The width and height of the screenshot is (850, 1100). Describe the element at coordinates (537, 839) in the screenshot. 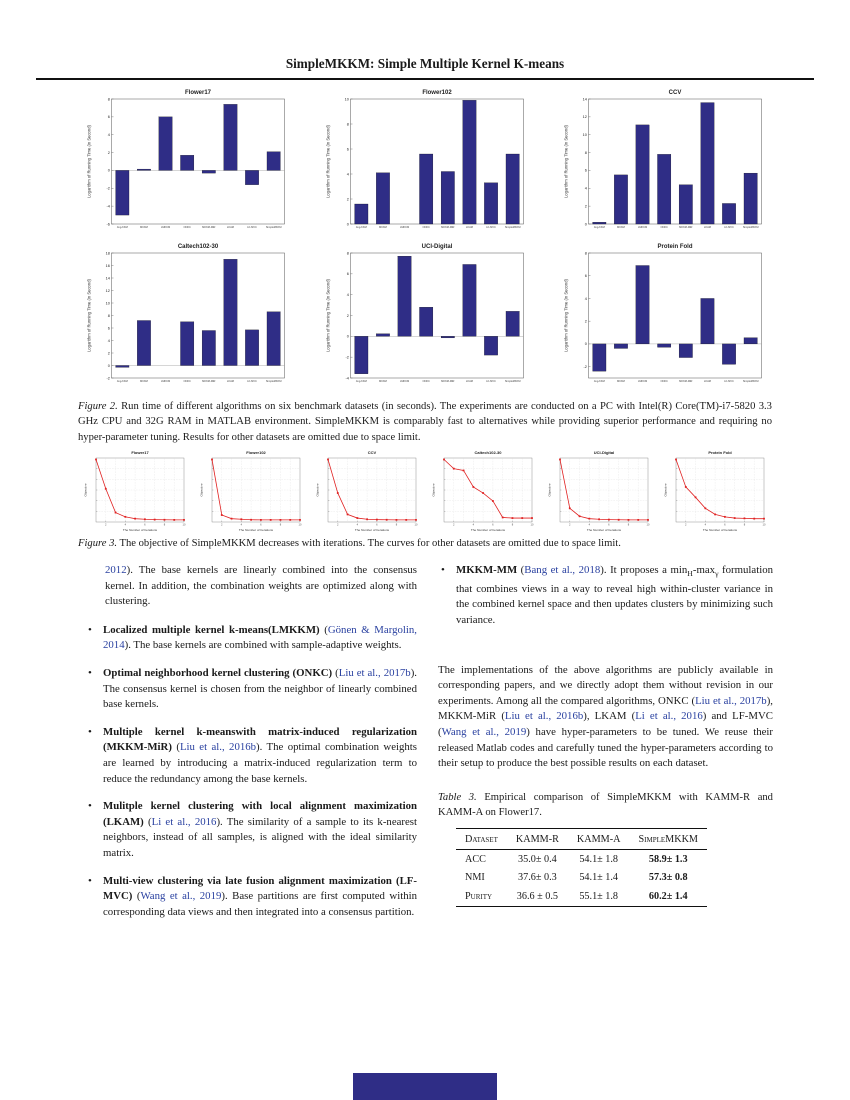

I see `column-header-kamm-r: KAMM-R` at that location.